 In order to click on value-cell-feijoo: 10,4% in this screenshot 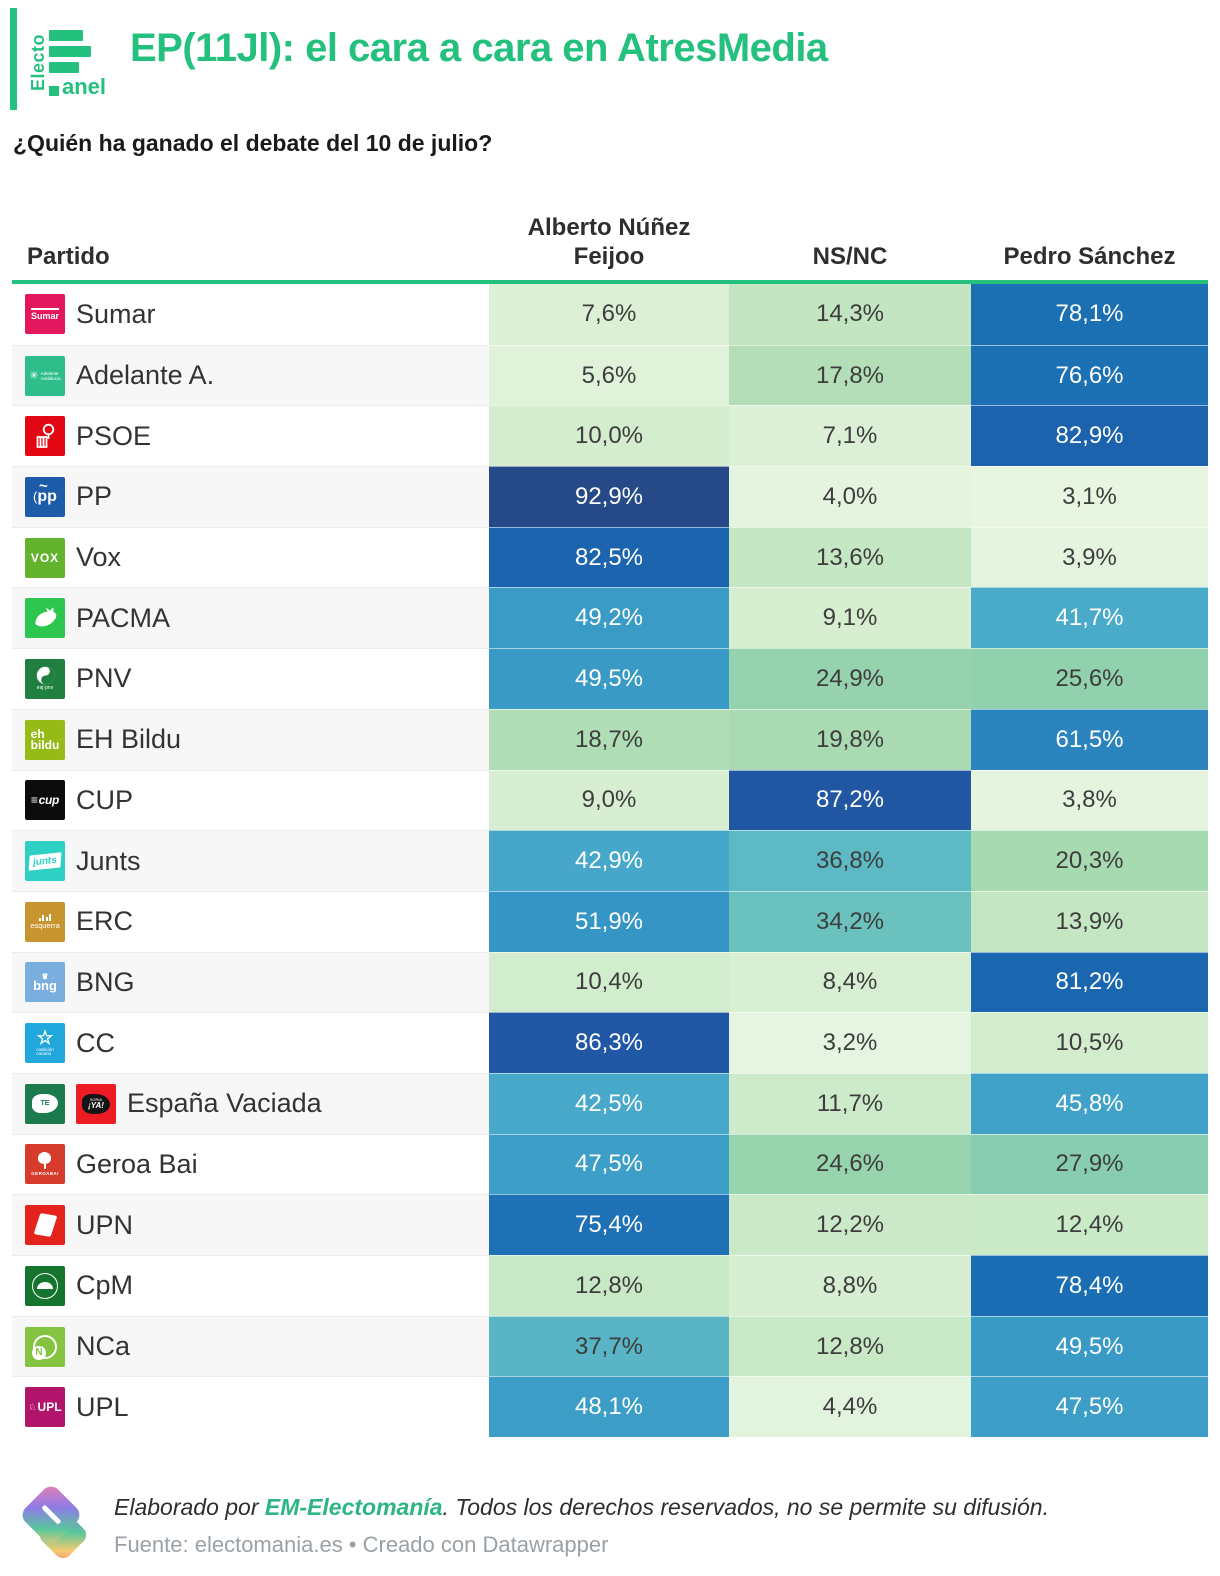, I will do `click(609, 982)`.